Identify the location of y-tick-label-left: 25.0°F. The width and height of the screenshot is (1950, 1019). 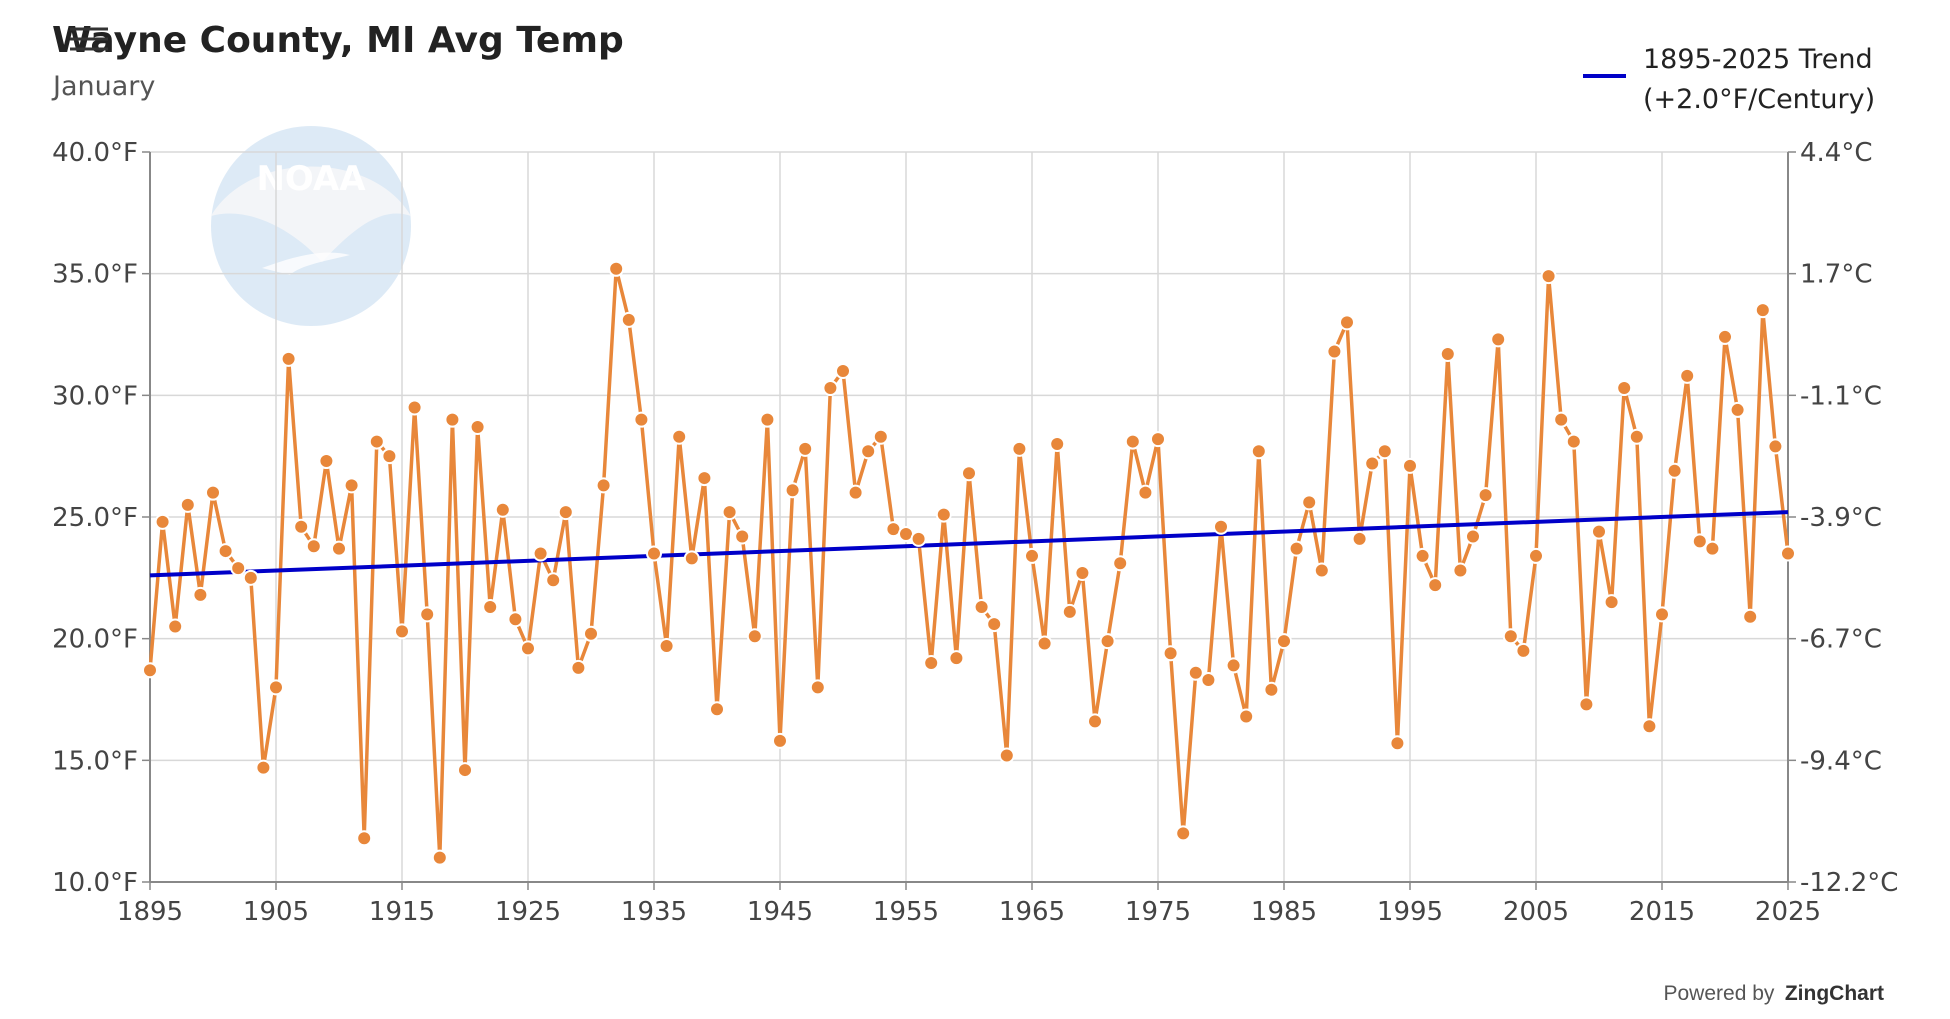
(95, 518).